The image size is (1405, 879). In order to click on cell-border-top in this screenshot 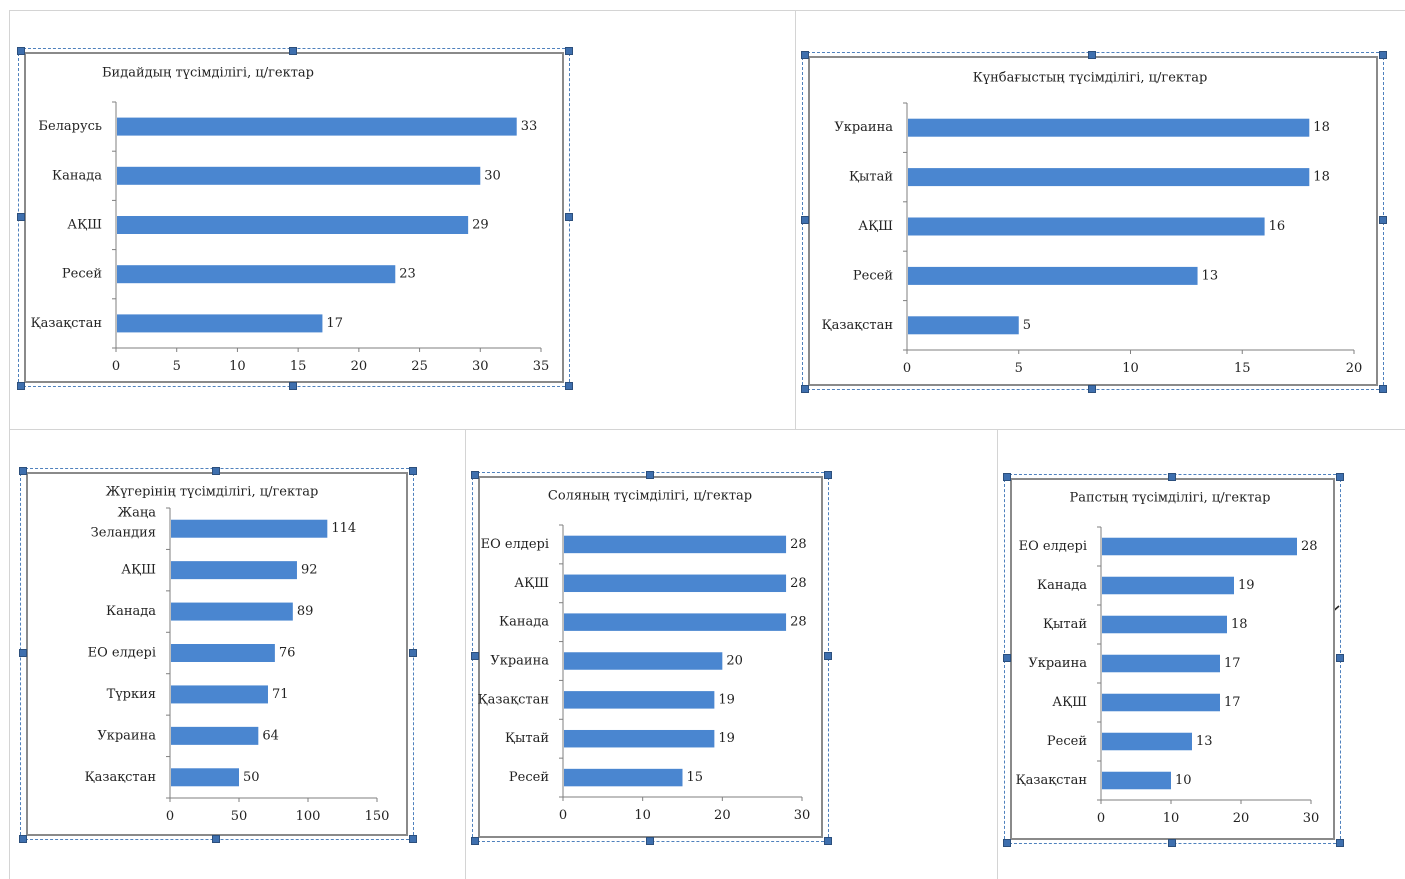, I will do `click(707, 10)`.